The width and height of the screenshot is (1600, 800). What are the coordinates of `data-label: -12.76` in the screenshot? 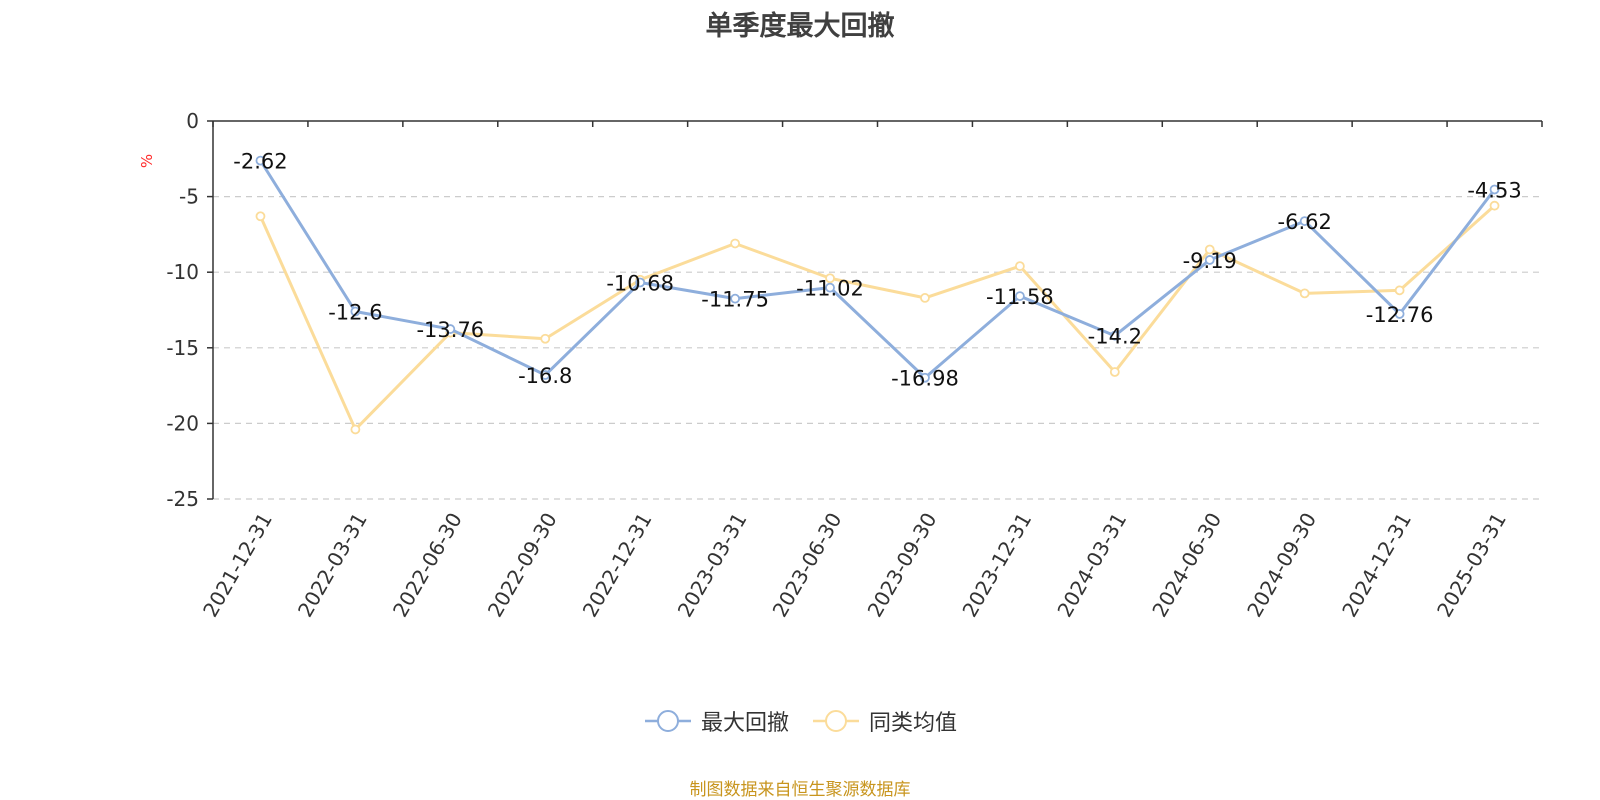 It's located at (1400, 315).